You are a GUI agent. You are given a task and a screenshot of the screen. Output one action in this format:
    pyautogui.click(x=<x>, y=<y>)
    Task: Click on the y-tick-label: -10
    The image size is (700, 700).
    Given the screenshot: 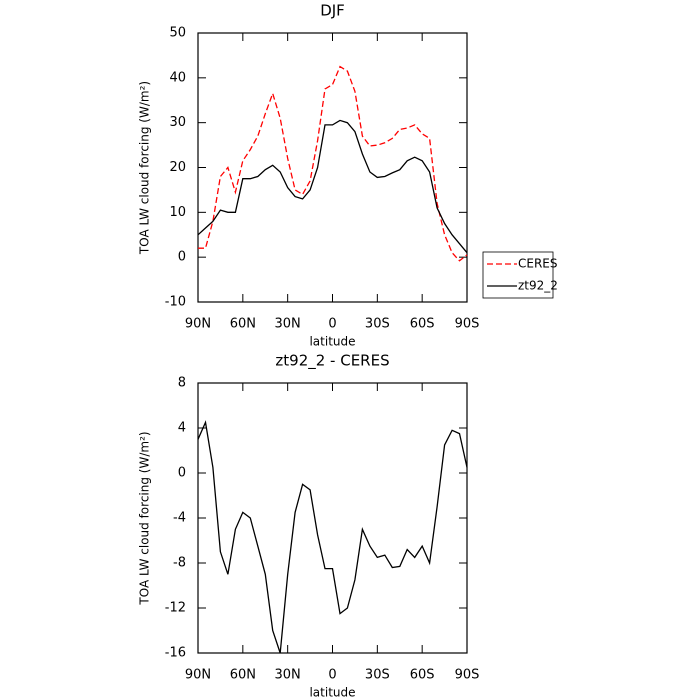 What is the action you would take?
    pyautogui.click(x=175, y=302)
    